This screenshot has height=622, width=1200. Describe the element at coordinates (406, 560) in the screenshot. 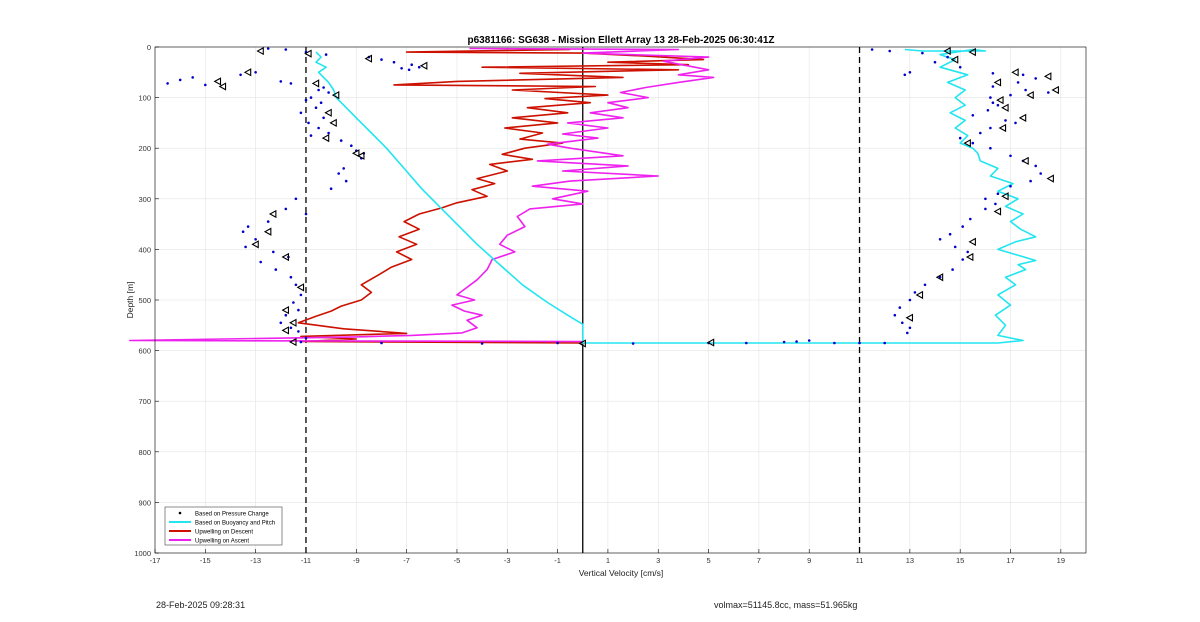

I see `x-tick-label: -7` at that location.